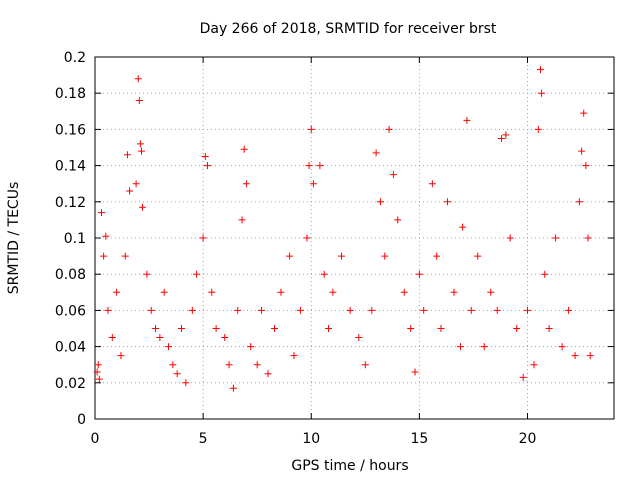 The image size is (640, 480). What do you see at coordinates (70, 203) in the screenshot?
I see `y-tick-label: 0.12` at bounding box center [70, 203].